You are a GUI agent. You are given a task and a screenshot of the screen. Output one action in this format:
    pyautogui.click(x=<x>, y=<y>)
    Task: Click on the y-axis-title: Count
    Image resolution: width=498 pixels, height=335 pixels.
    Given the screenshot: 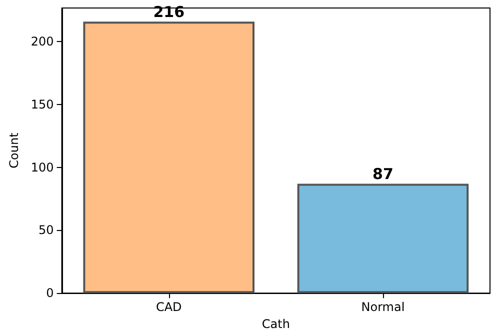 What is the action you would take?
    pyautogui.click(x=14, y=150)
    